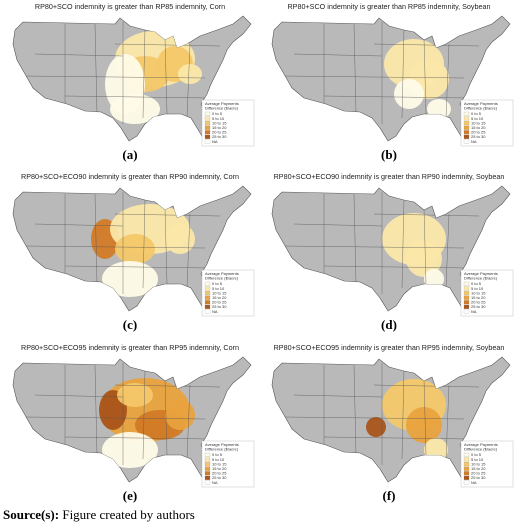 The width and height of the screenshot is (520, 526). What do you see at coordinates (219, 477) in the screenshot?
I see `legend-label: 25 to 30` at bounding box center [219, 477].